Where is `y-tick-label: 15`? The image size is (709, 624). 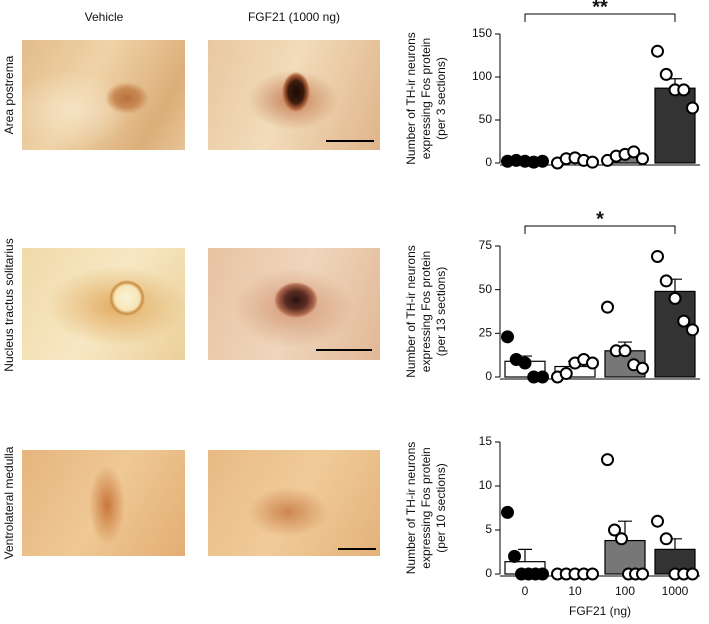 y-tick-label: 15 is located at coordinates (486, 441).